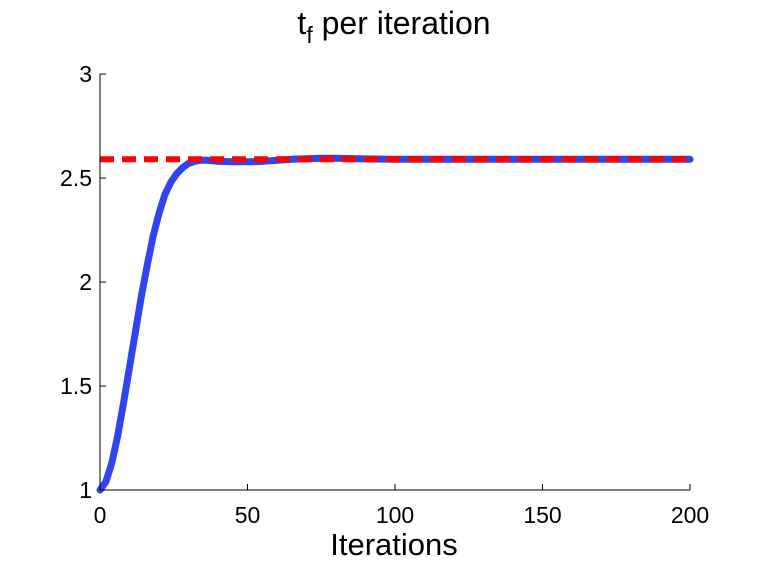  Describe the element at coordinates (76, 178) in the screenshot. I see `y-tick-label: 2.5` at that location.